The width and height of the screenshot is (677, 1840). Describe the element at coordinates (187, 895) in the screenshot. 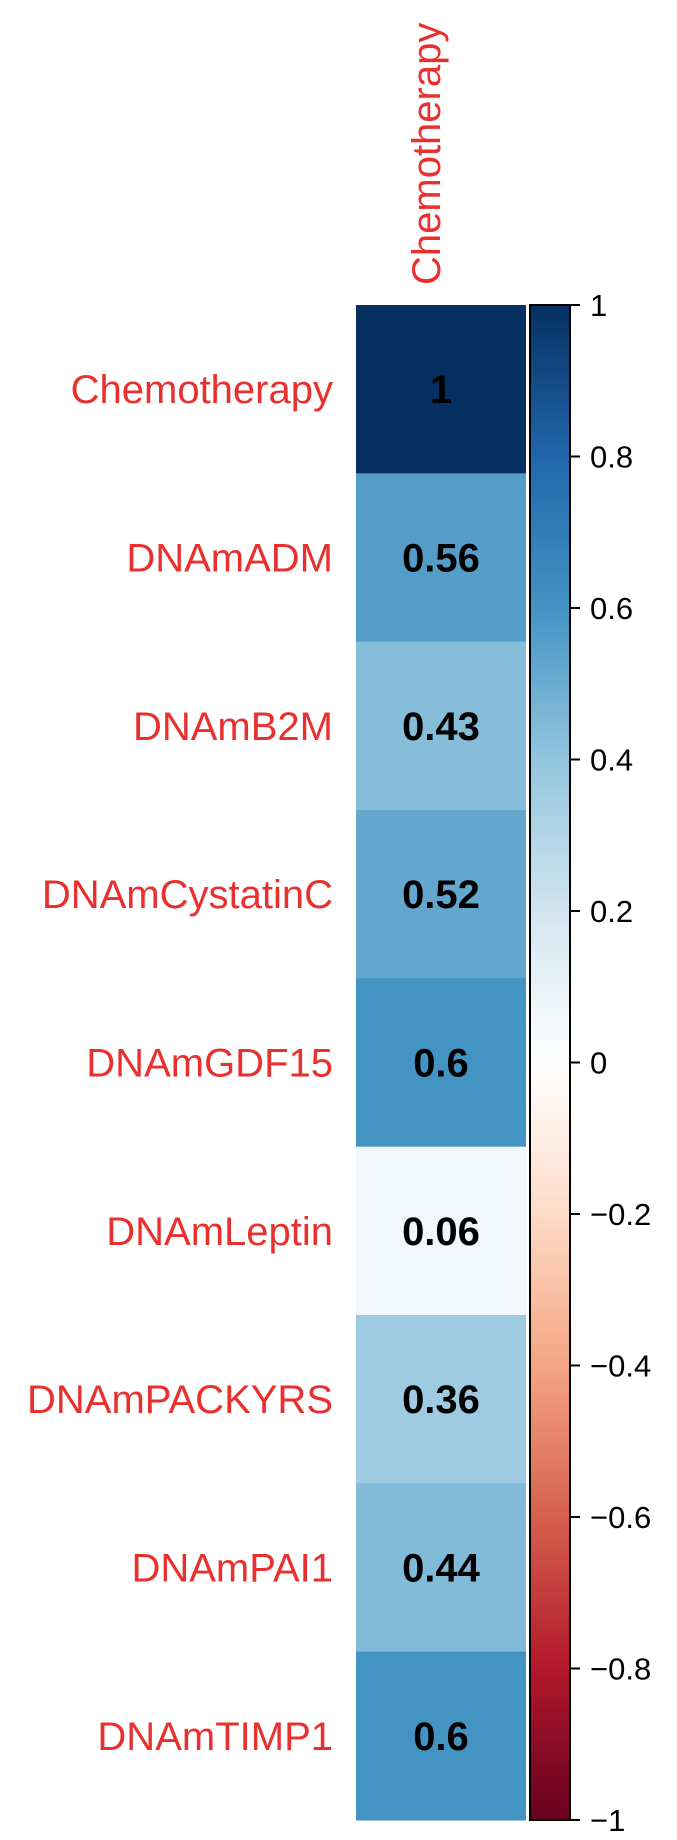

I see `row-label: DNAmCystatinC` at that location.